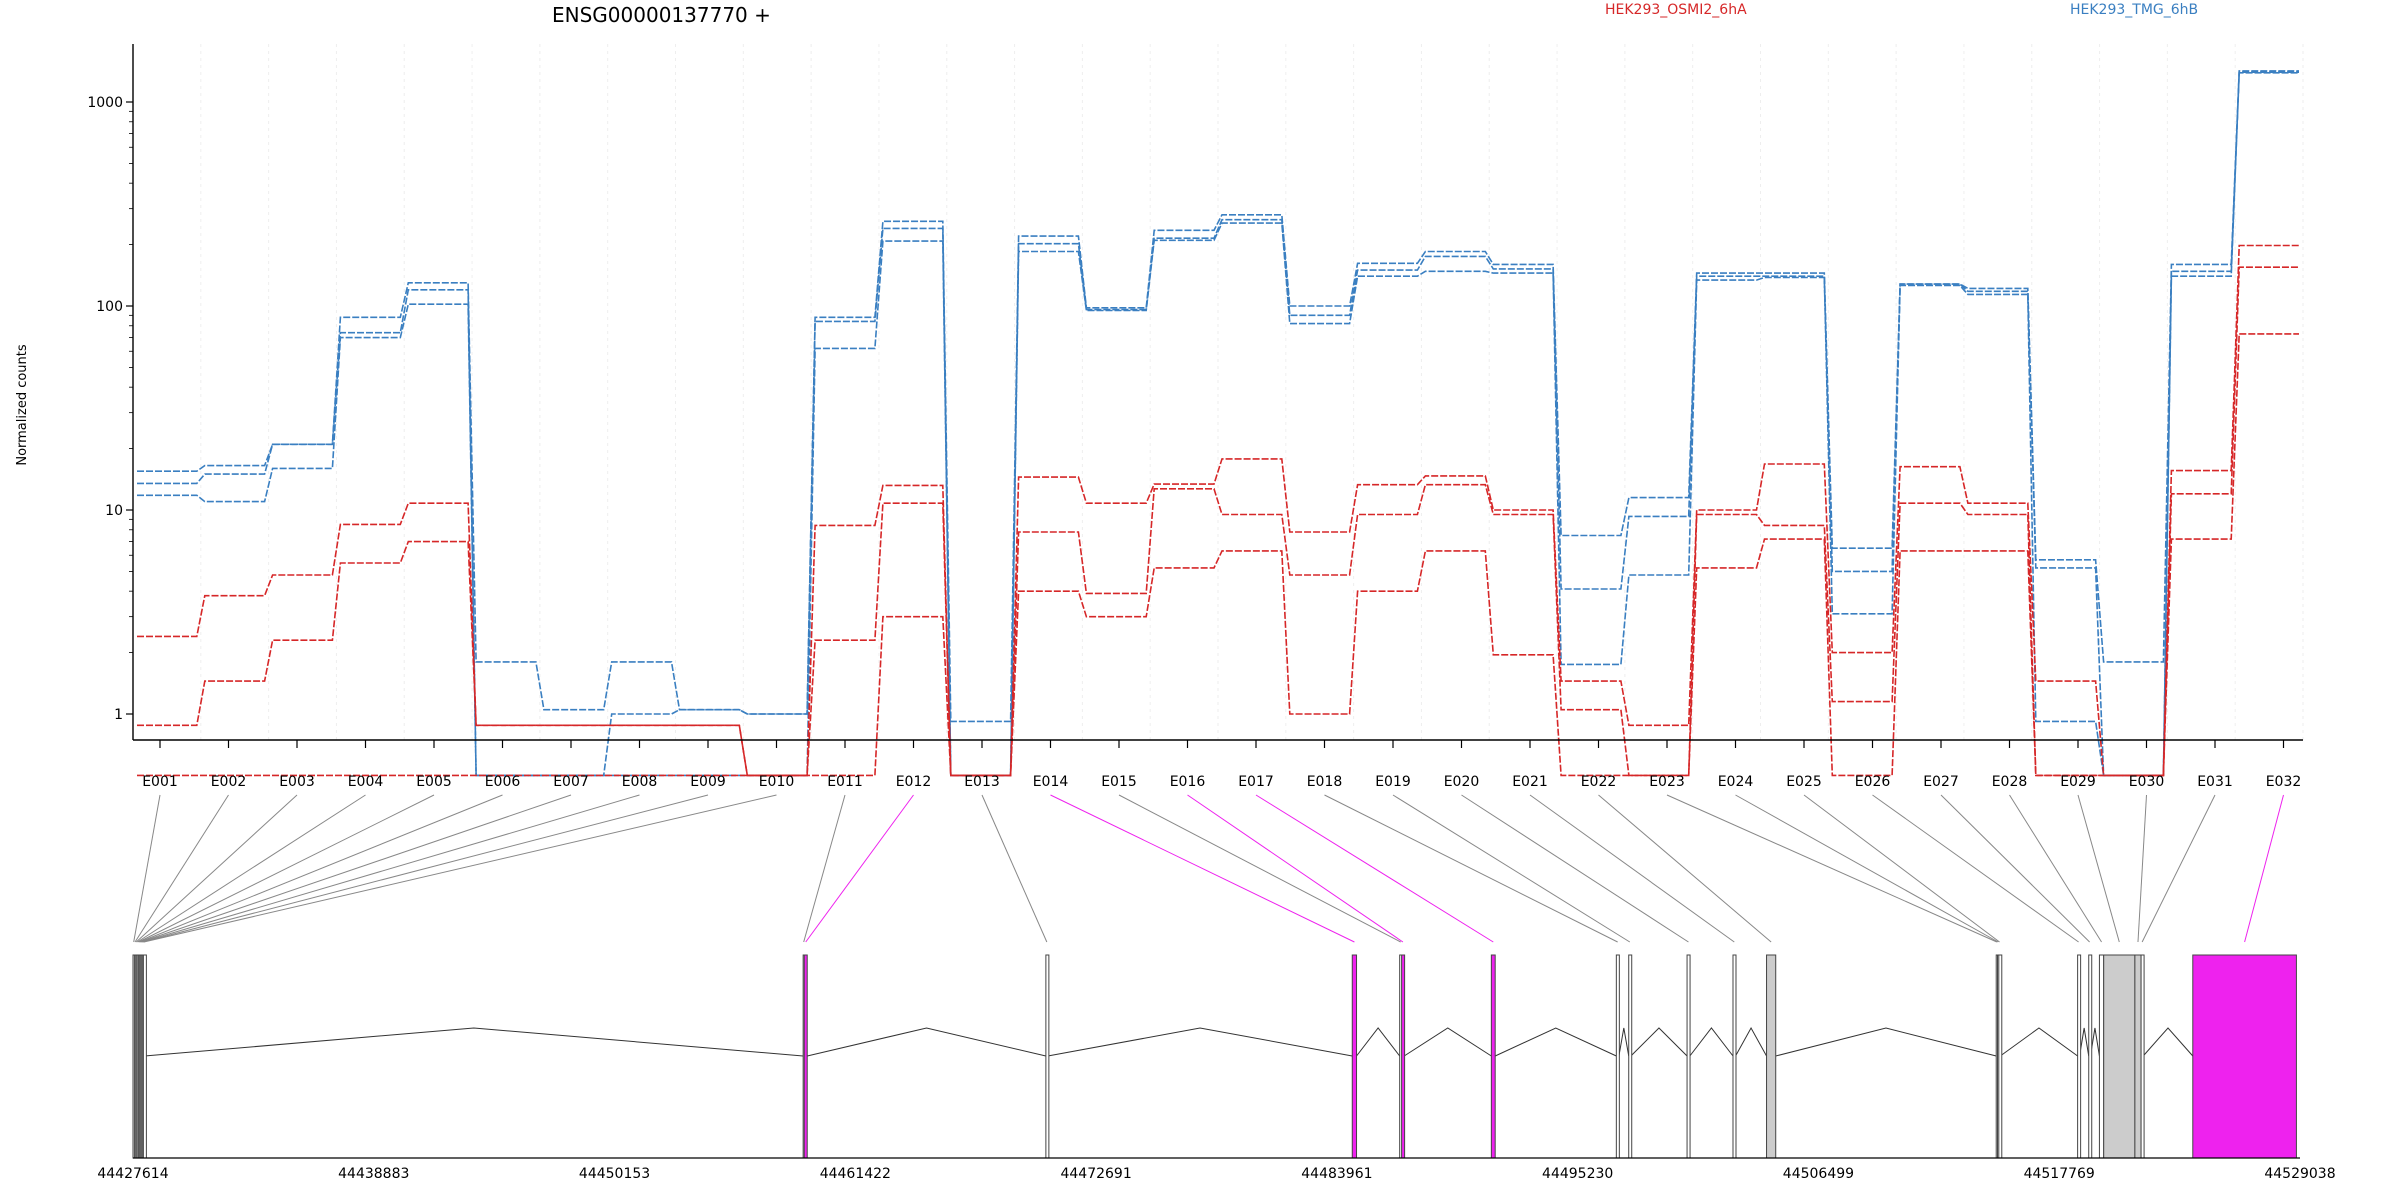 The image size is (2400, 1200). I want to click on x-tick-label: E007, so click(571, 782).